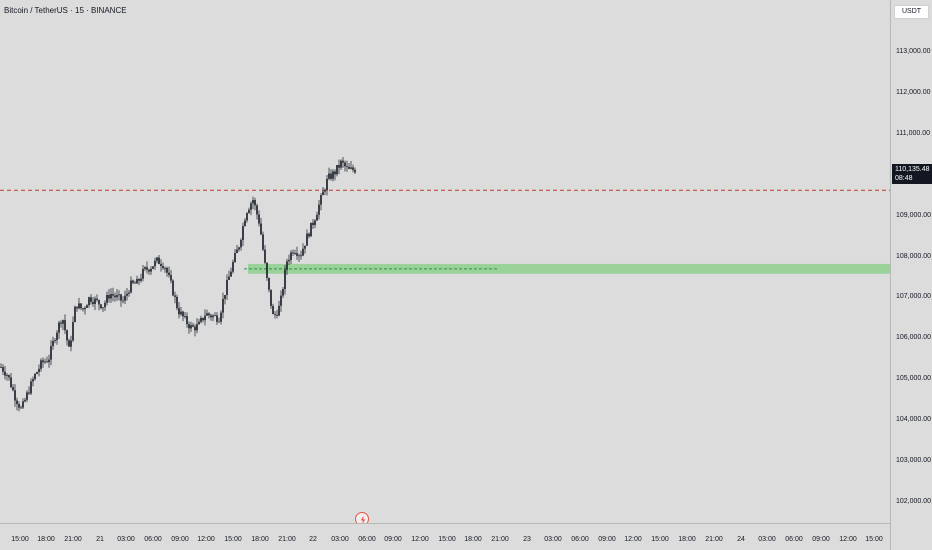  Describe the element at coordinates (527, 539) in the screenshot. I see `time-label: 23` at that location.